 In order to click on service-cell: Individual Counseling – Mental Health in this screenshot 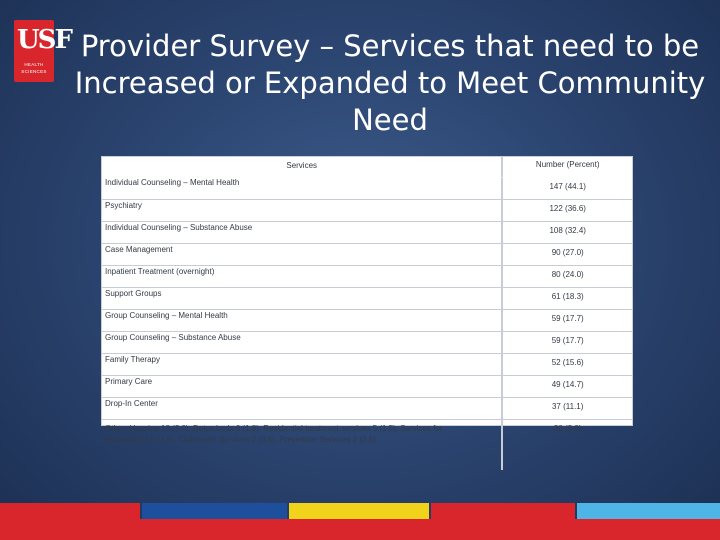, I will do `click(302, 189)`.